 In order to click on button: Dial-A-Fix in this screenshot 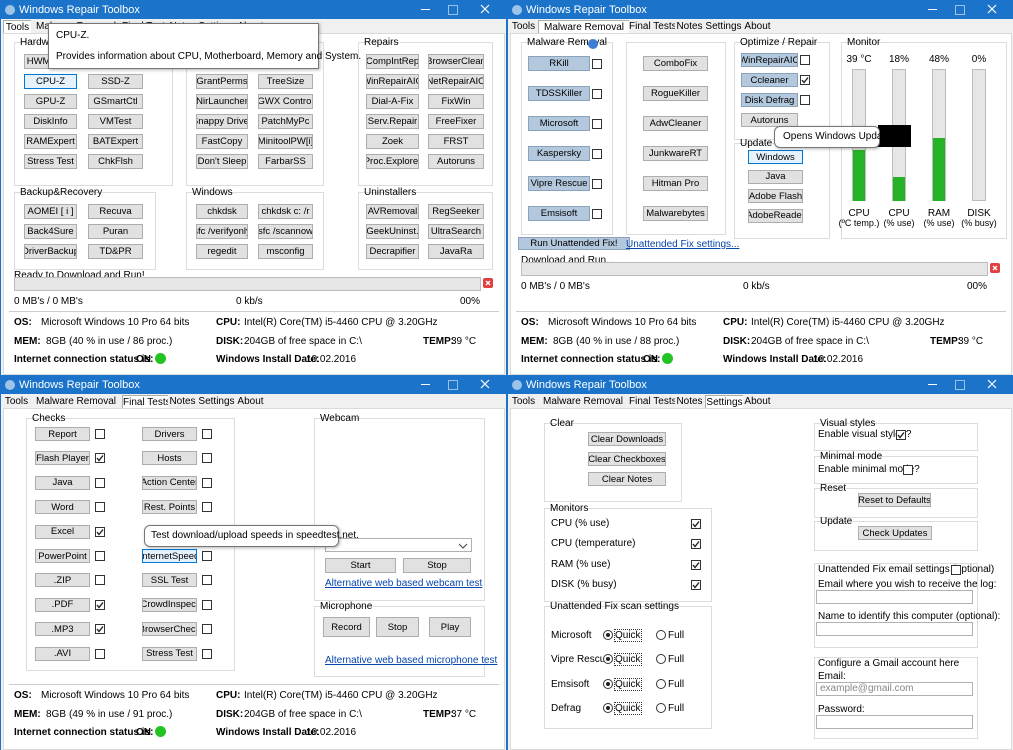, I will do `click(392, 101)`.